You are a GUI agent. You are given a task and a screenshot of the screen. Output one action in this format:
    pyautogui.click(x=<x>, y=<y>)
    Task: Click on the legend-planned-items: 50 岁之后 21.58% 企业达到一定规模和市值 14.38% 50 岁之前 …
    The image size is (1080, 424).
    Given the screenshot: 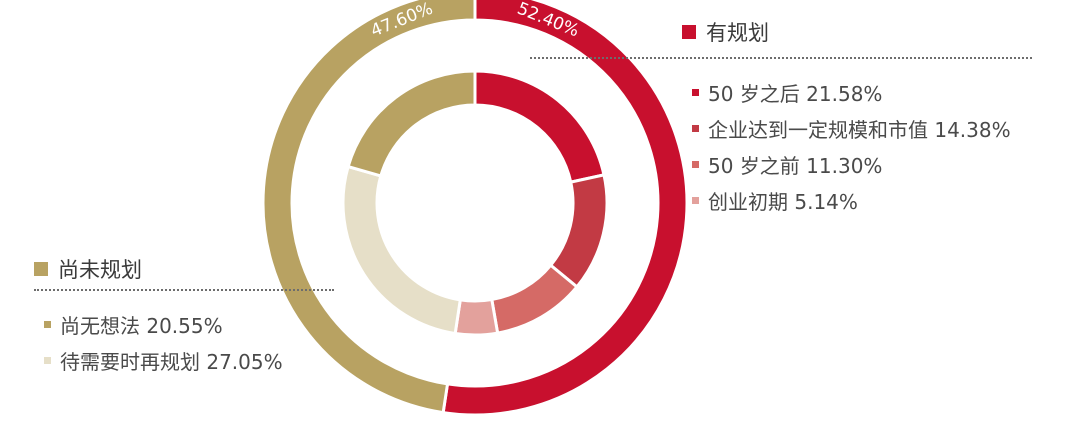 What is the action you would take?
    pyautogui.click(x=851, y=146)
    